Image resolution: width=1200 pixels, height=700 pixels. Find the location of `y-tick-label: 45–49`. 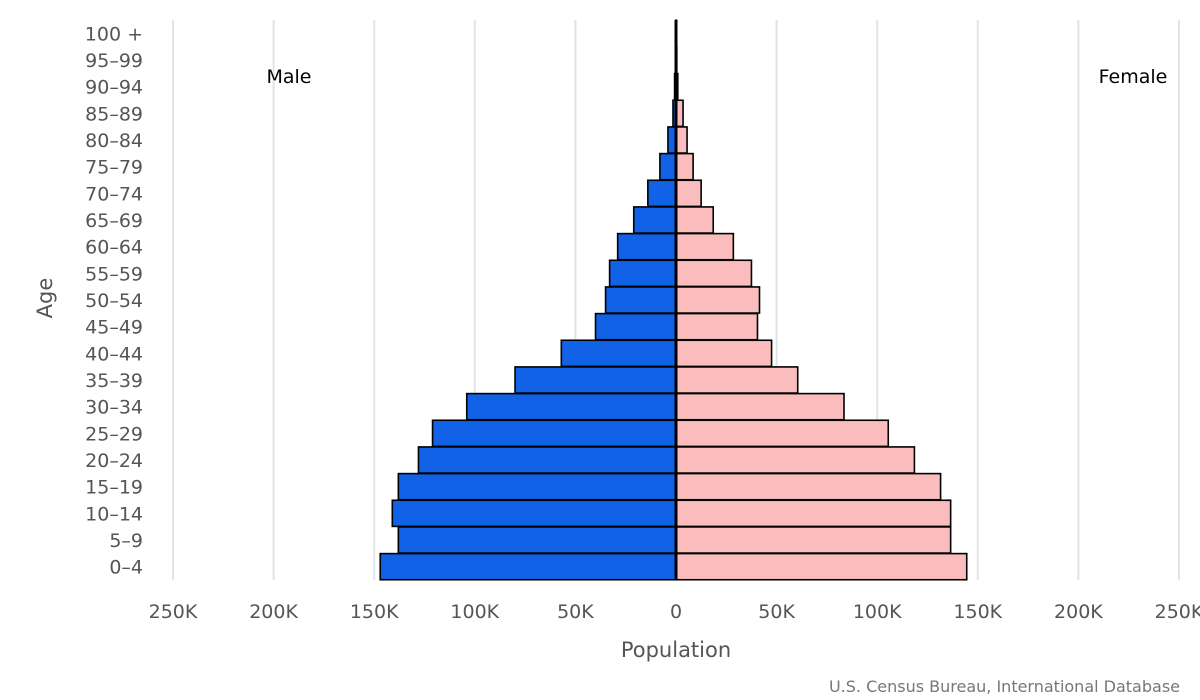

y-tick-label: 45–49 is located at coordinates (114, 328).